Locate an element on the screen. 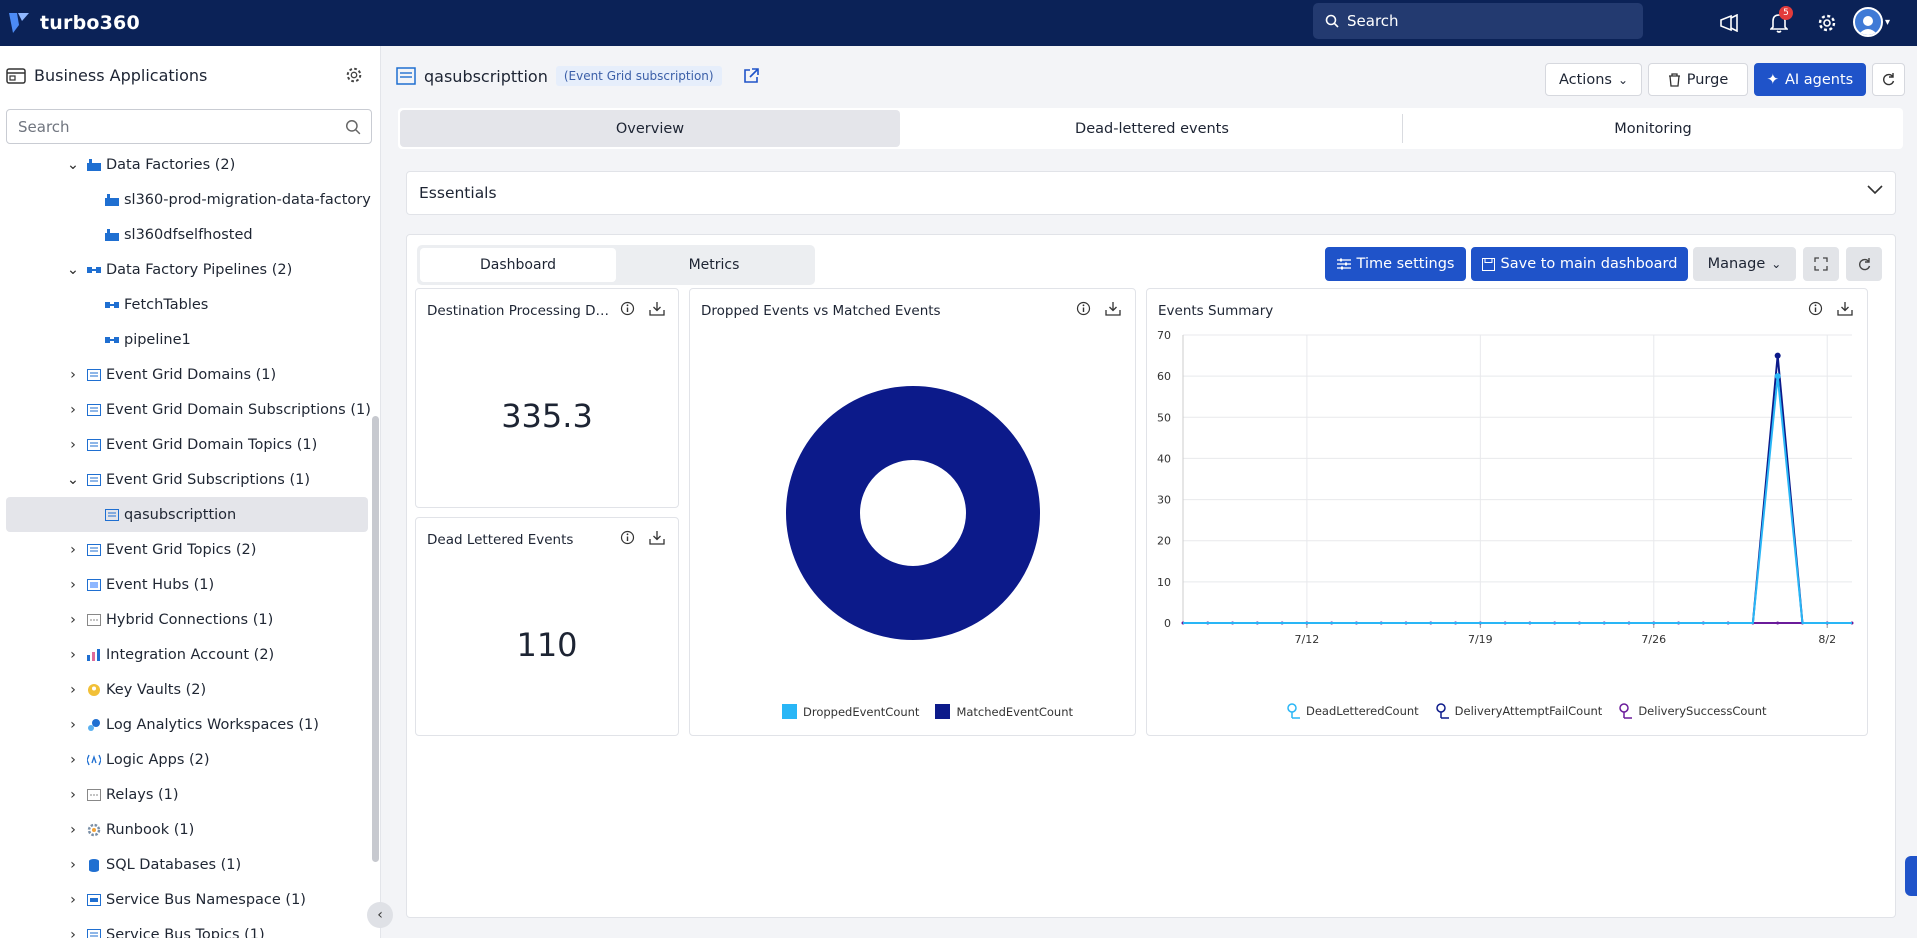 The height and width of the screenshot is (938, 1917). time-settings-button: Time settings is located at coordinates (1395, 264).